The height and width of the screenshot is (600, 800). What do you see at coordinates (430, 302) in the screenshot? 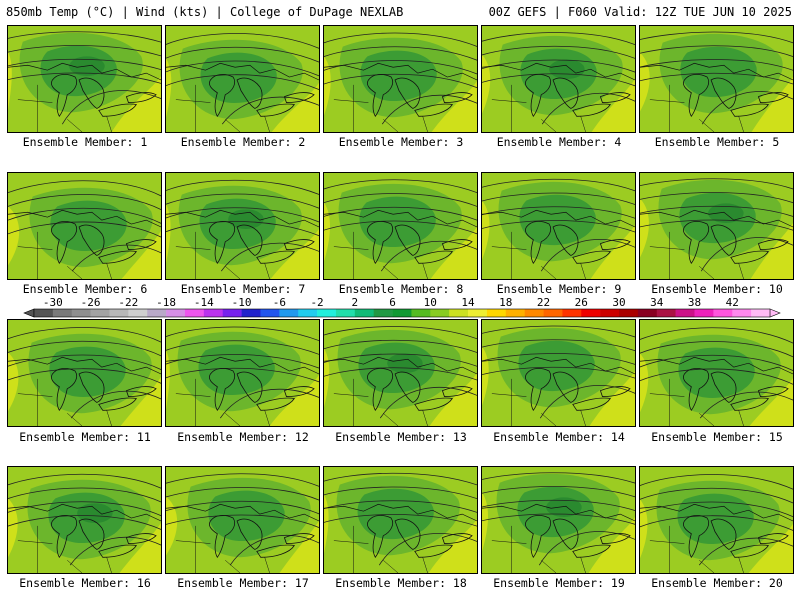
I see `colorbar-tick-label: 10` at bounding box center [430, 302].